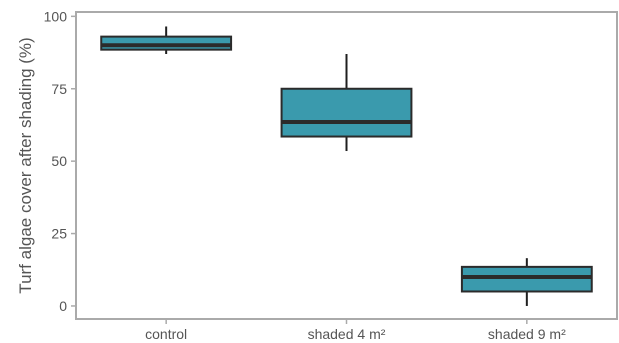  Describe the element at coordinates (59, 234) in the screenshot. I see `y-tick-label: 25` at that location.